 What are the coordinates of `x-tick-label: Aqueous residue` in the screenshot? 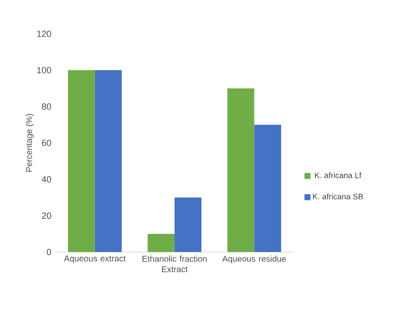 It's located at (254, 260).